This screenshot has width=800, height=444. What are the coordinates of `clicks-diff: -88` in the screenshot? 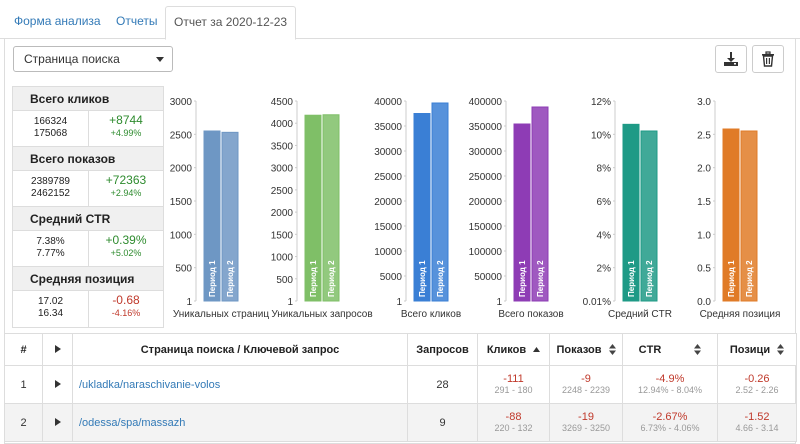 It's located at (513, 417).